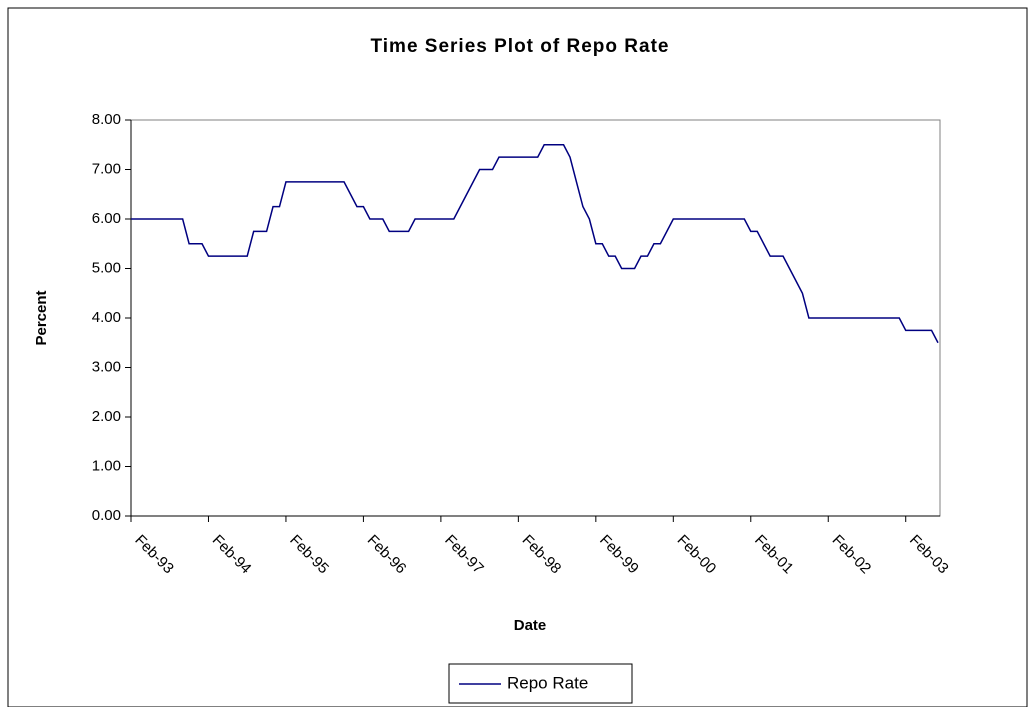 The height and width of the screenshot is (712, 1031). Describe the element at coordinates (106, 317) in the screenshot. I see `y-tick-label: 4.00` at that location.